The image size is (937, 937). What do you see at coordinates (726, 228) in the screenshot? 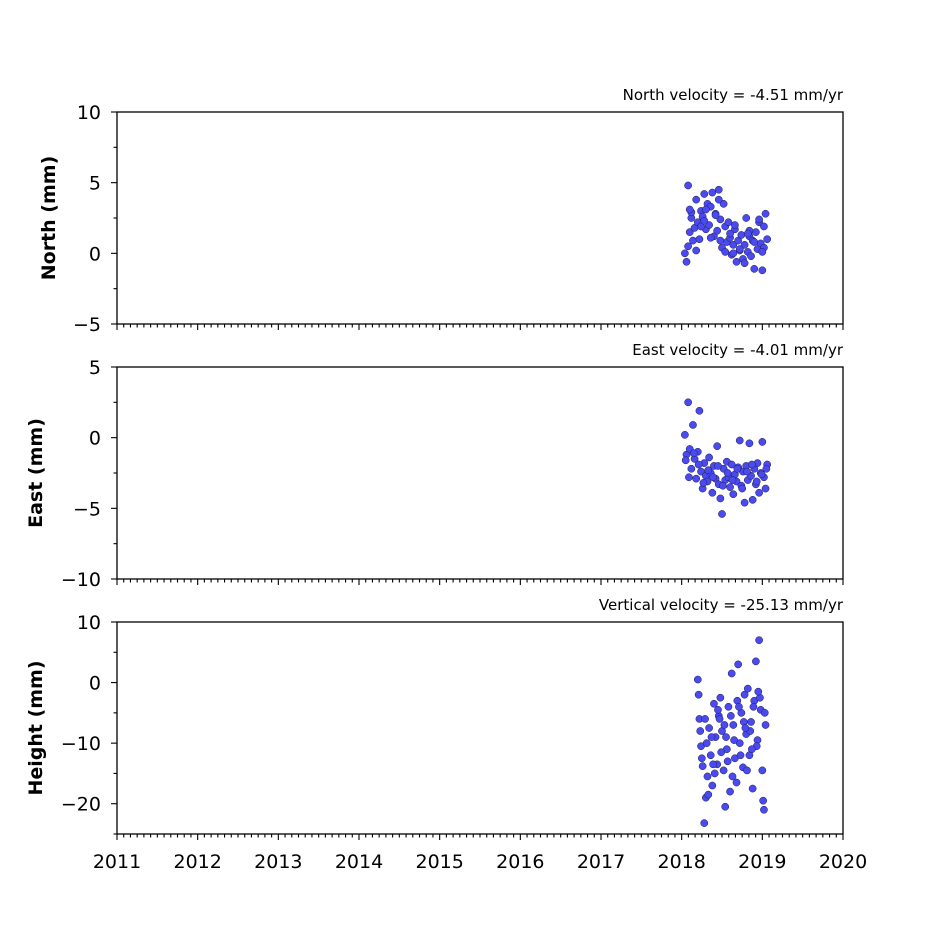
I see `north-points` at bounding box center [726, 228].